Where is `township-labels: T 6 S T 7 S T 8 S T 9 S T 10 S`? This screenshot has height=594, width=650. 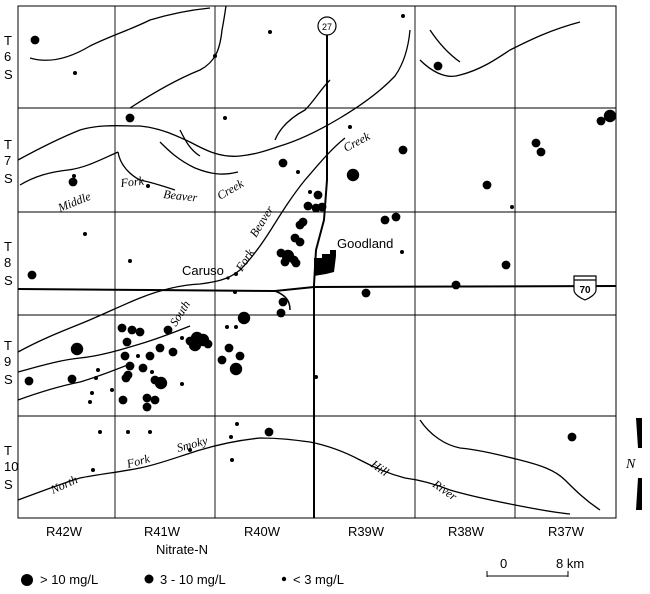
township-labels: T 6 S T 7 S T 8 S T 9 S T 10 S is located at coordinates (11, 262).